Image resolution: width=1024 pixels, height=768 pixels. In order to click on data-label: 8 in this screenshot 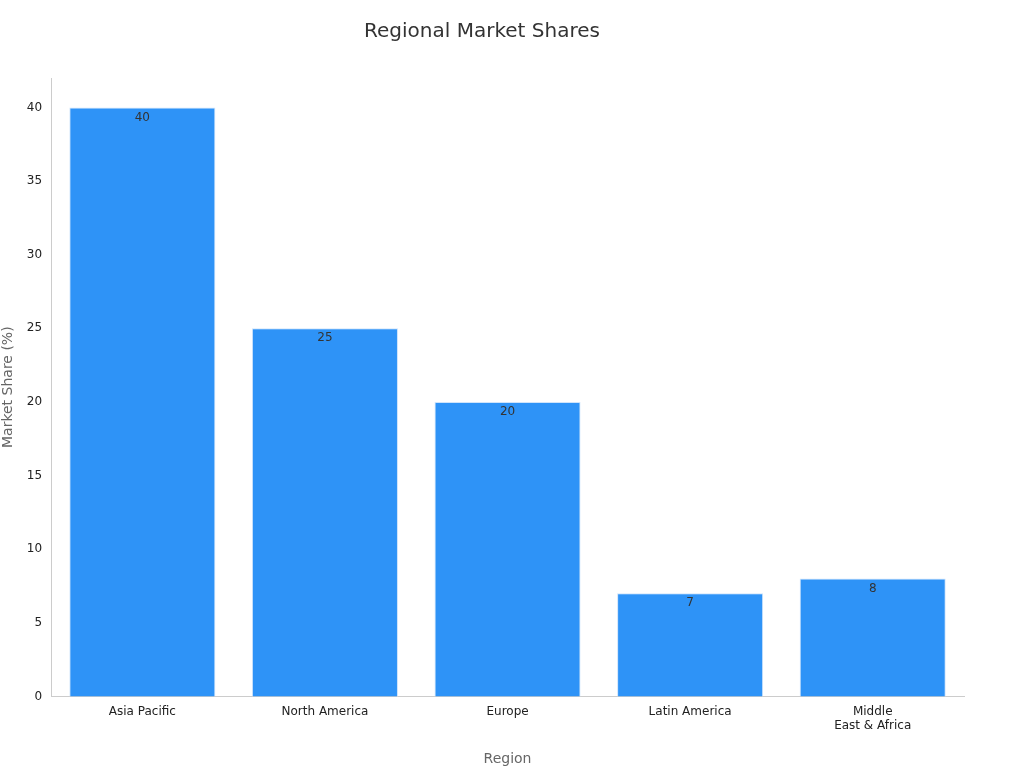, I will do `click(872, 587)`.